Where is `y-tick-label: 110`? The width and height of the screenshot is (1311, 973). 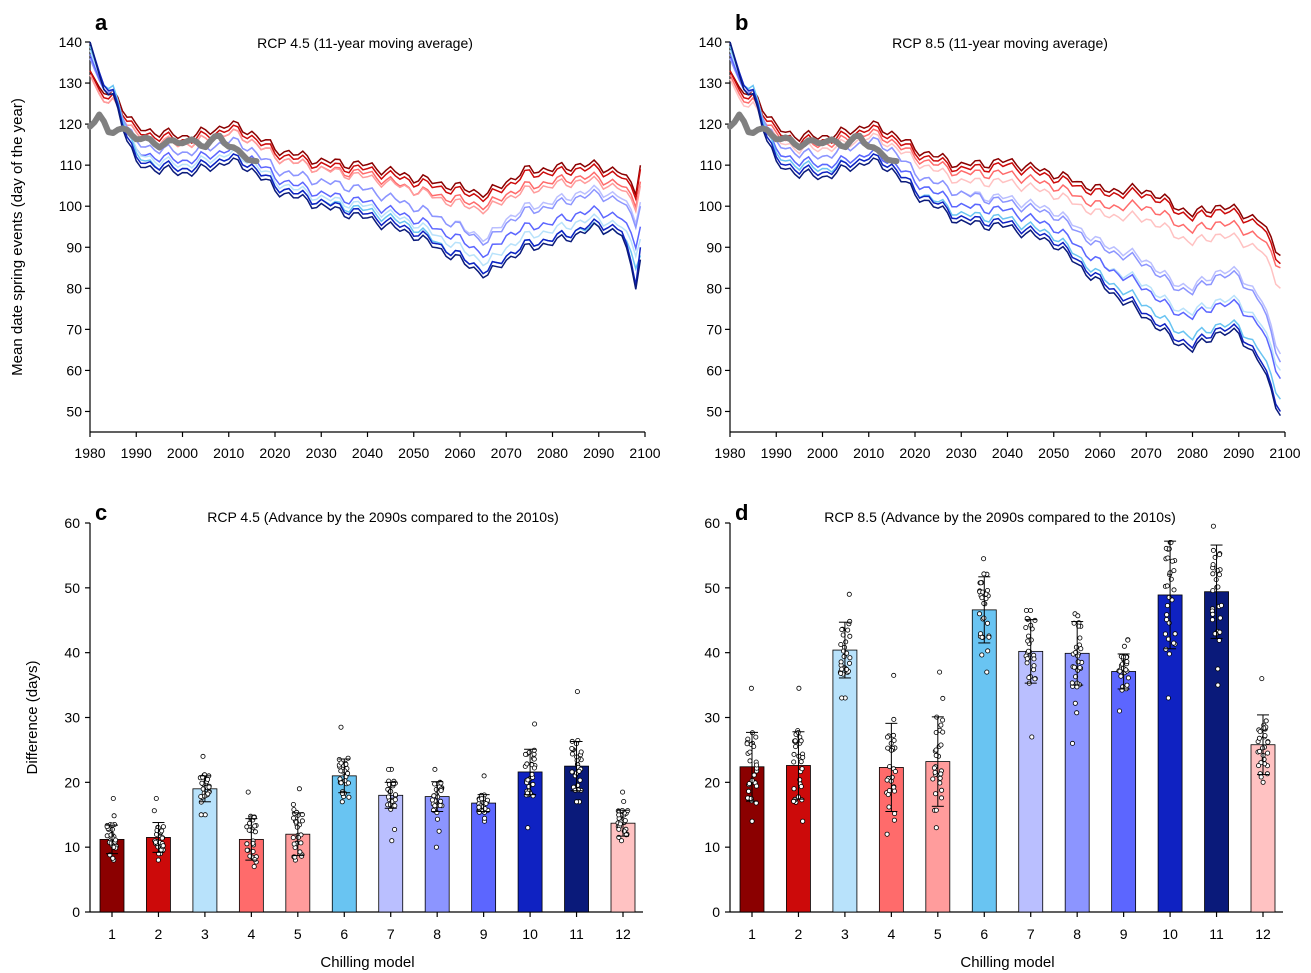
y-tick-label: 110 is located at coordinates (71, 165).